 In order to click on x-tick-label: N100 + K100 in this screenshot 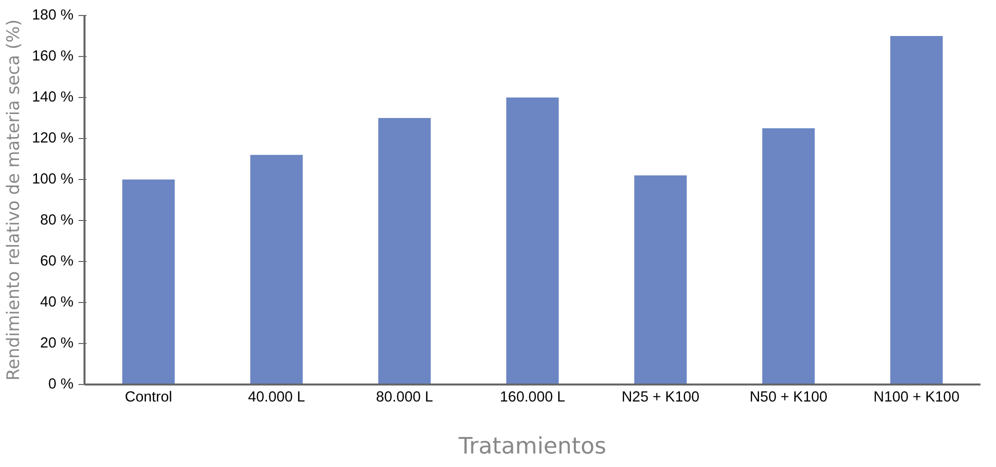, I will do `click(917, 398)`.